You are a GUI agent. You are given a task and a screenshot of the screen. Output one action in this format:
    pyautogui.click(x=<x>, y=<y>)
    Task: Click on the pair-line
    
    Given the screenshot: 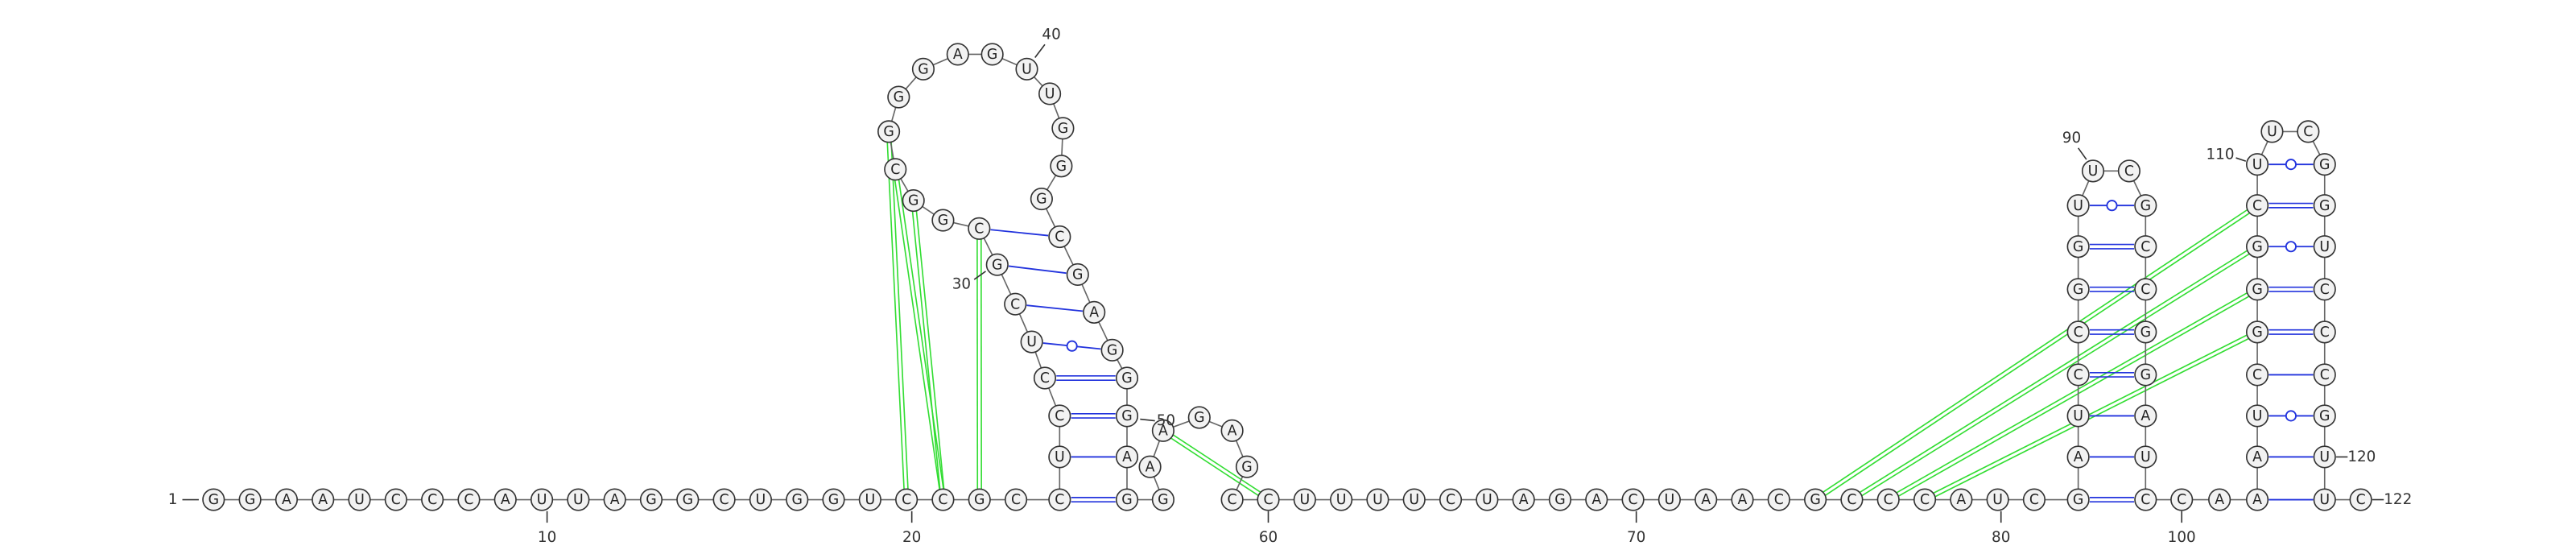 What is the action you would take?
    pyautogui.click(x=1037, y=270)
    